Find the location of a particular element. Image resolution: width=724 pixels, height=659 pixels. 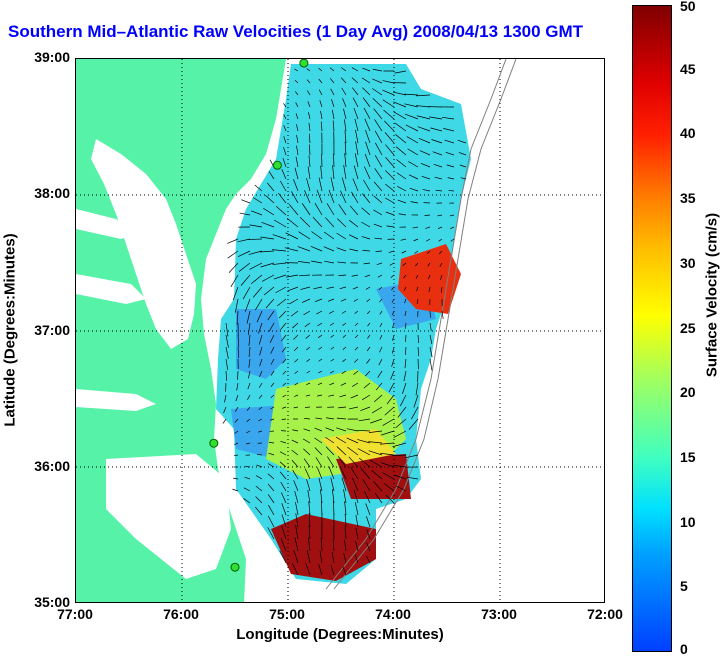

sound-nc is located at coordinates (168, 516).